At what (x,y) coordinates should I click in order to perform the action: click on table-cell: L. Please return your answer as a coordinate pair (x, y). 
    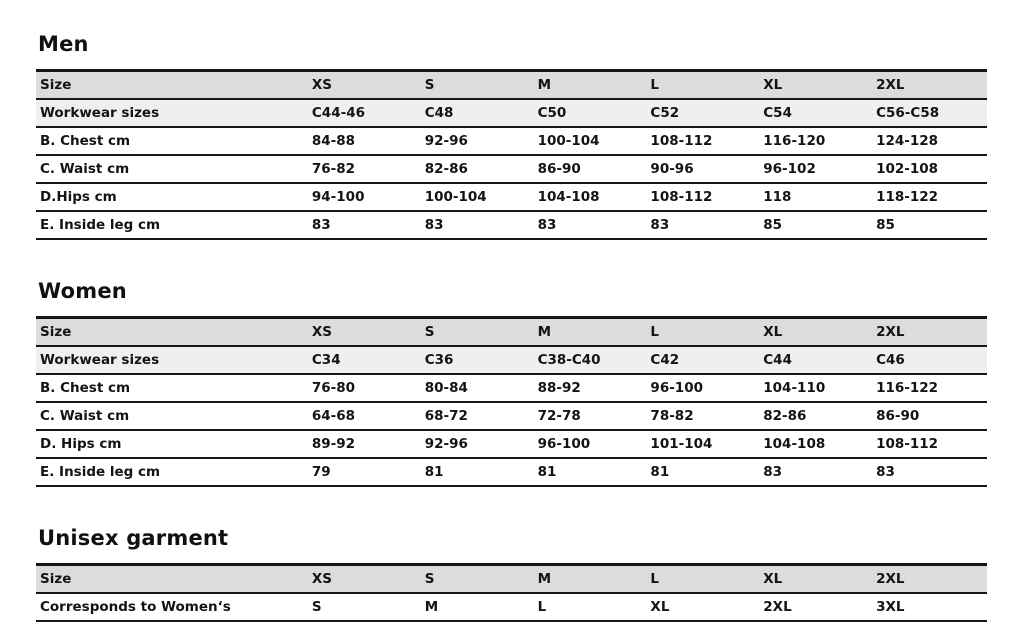
    Looking at the image, I should click on (542, 607).